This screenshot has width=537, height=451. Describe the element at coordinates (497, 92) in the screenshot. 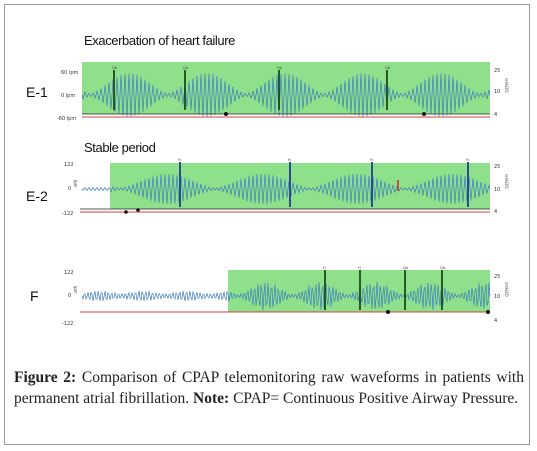

I see `panel-e1-right-tick: 10` at that location.